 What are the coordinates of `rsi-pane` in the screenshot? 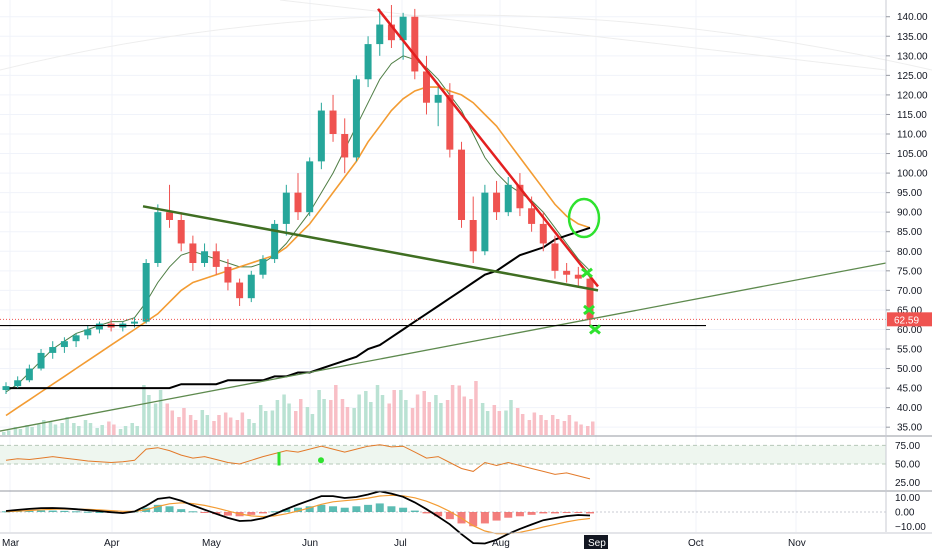 It's located at (443, 462).